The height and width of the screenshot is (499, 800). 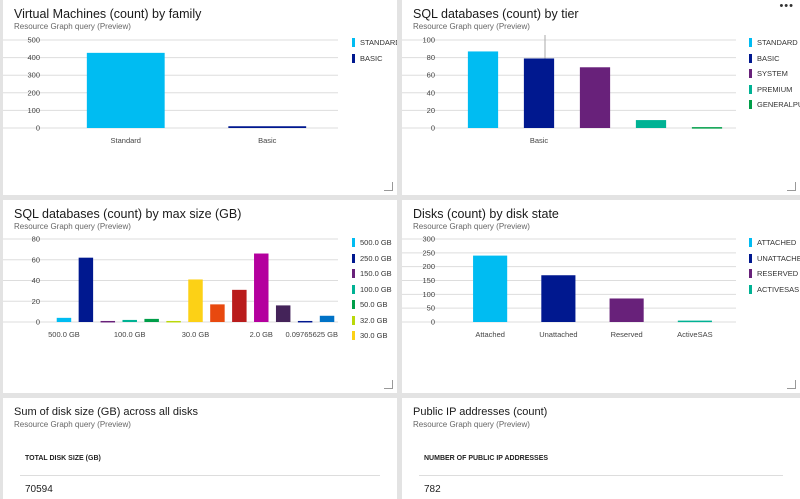 I want to click on legend-item: GENERALPU, so click(x=774, y=105).